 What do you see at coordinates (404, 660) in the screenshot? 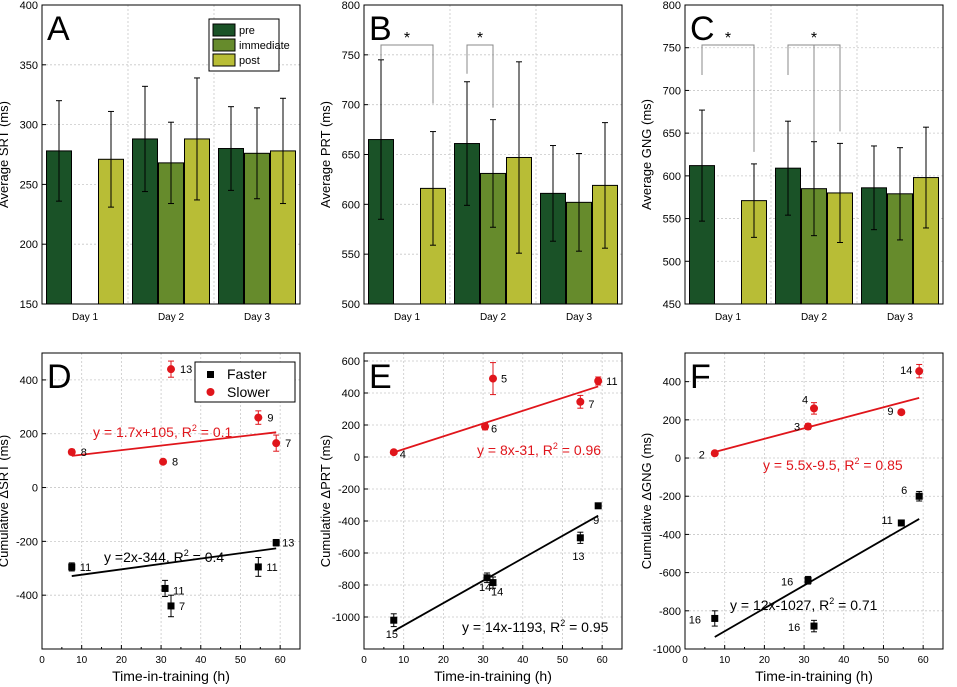
I see `x-tick-label: 10` at bounding box center [404, 660].